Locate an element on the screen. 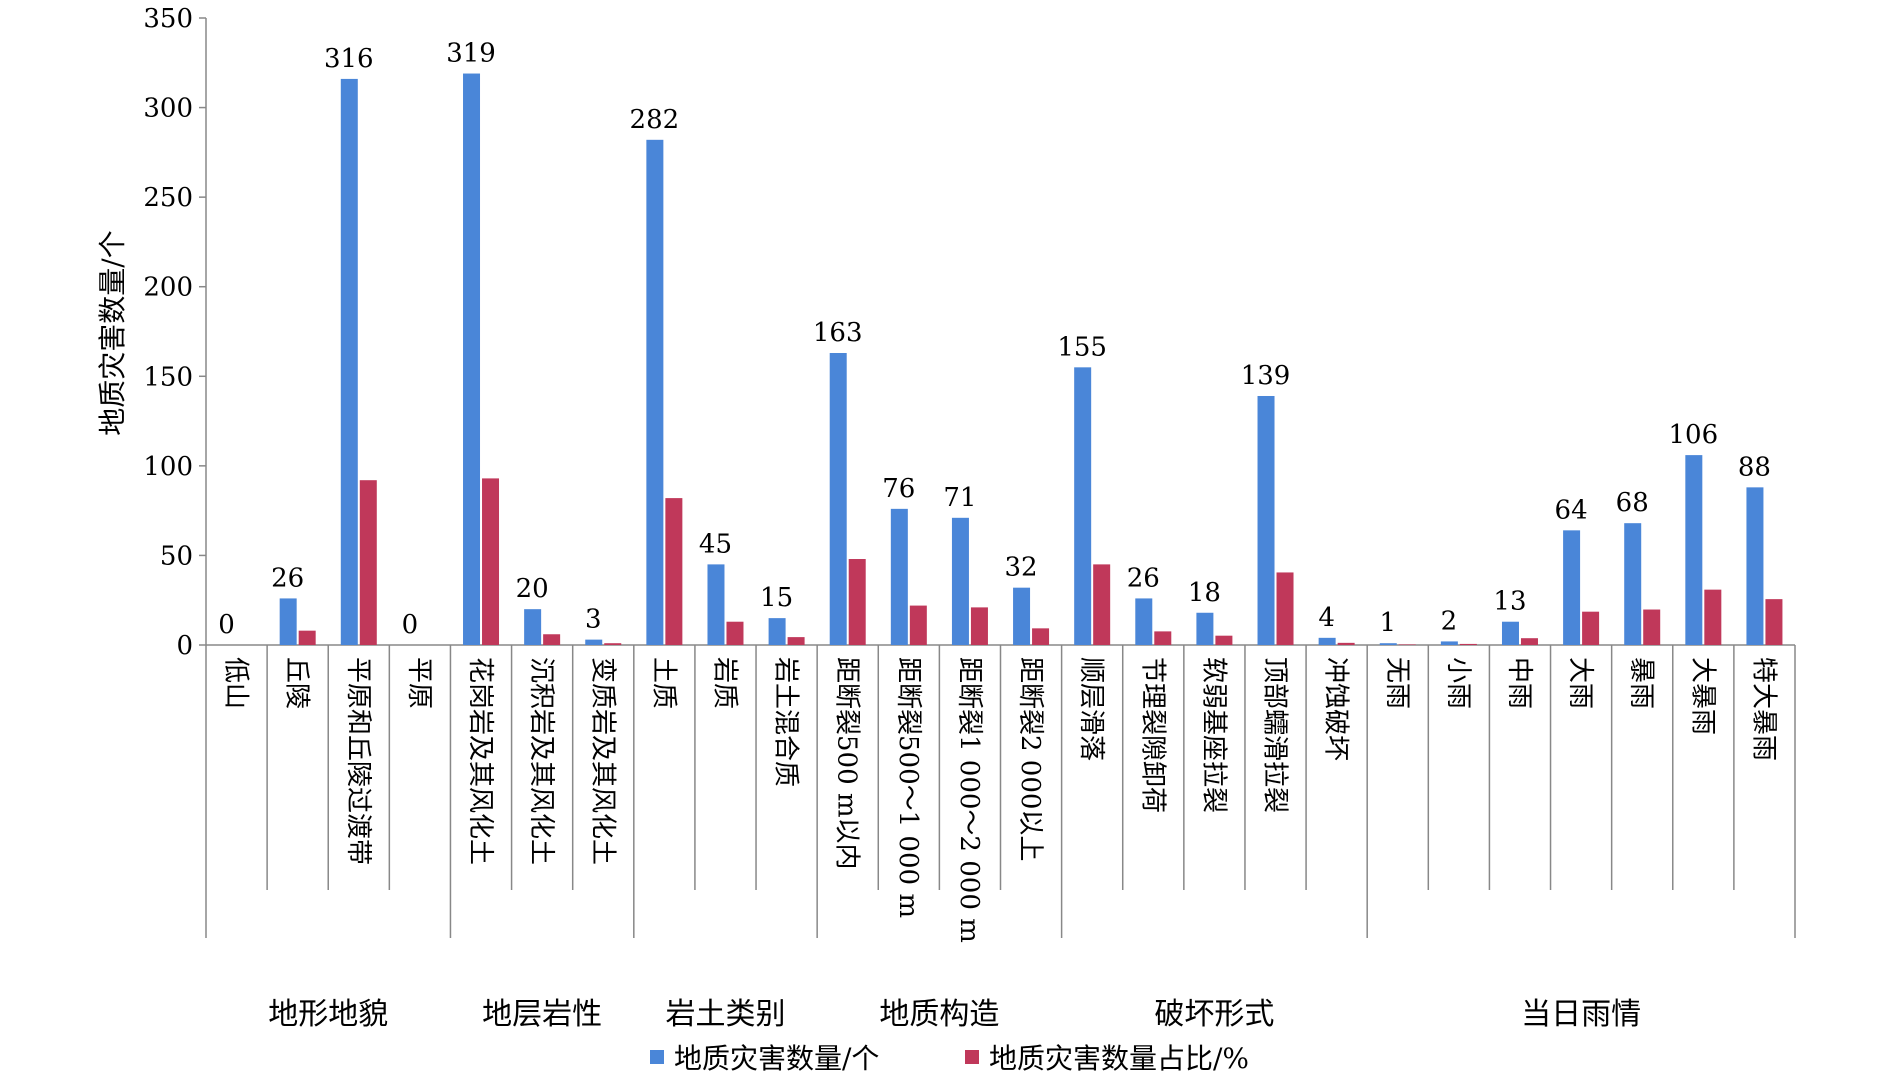 The height and width of the screenshot is (1088, 1890). legend: 地质灾害数量/个 地质灾害数量占比/% is located at coordinates (949, 1058).